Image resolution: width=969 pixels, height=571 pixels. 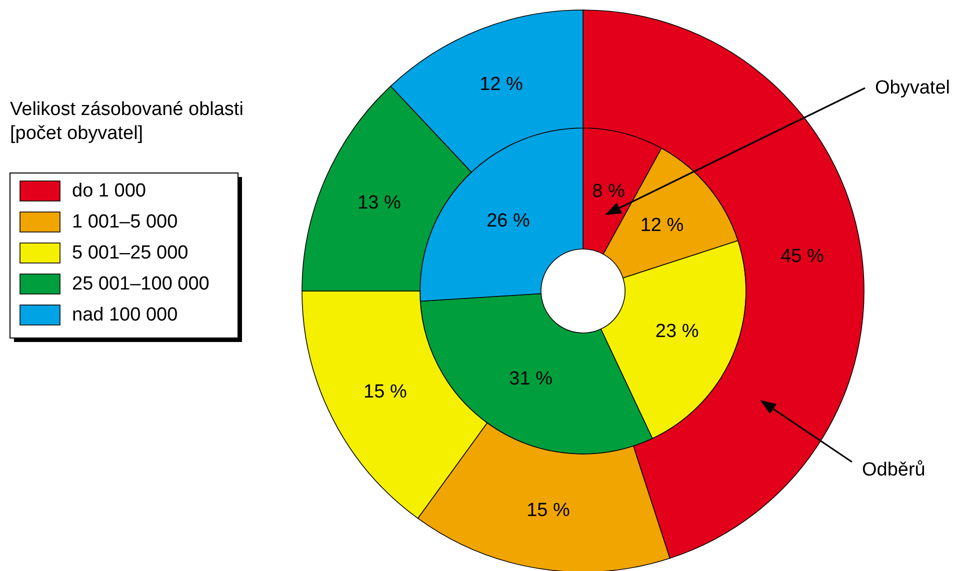 I want to click on slice-label: Obyvatel, so click(x=912, y=88).